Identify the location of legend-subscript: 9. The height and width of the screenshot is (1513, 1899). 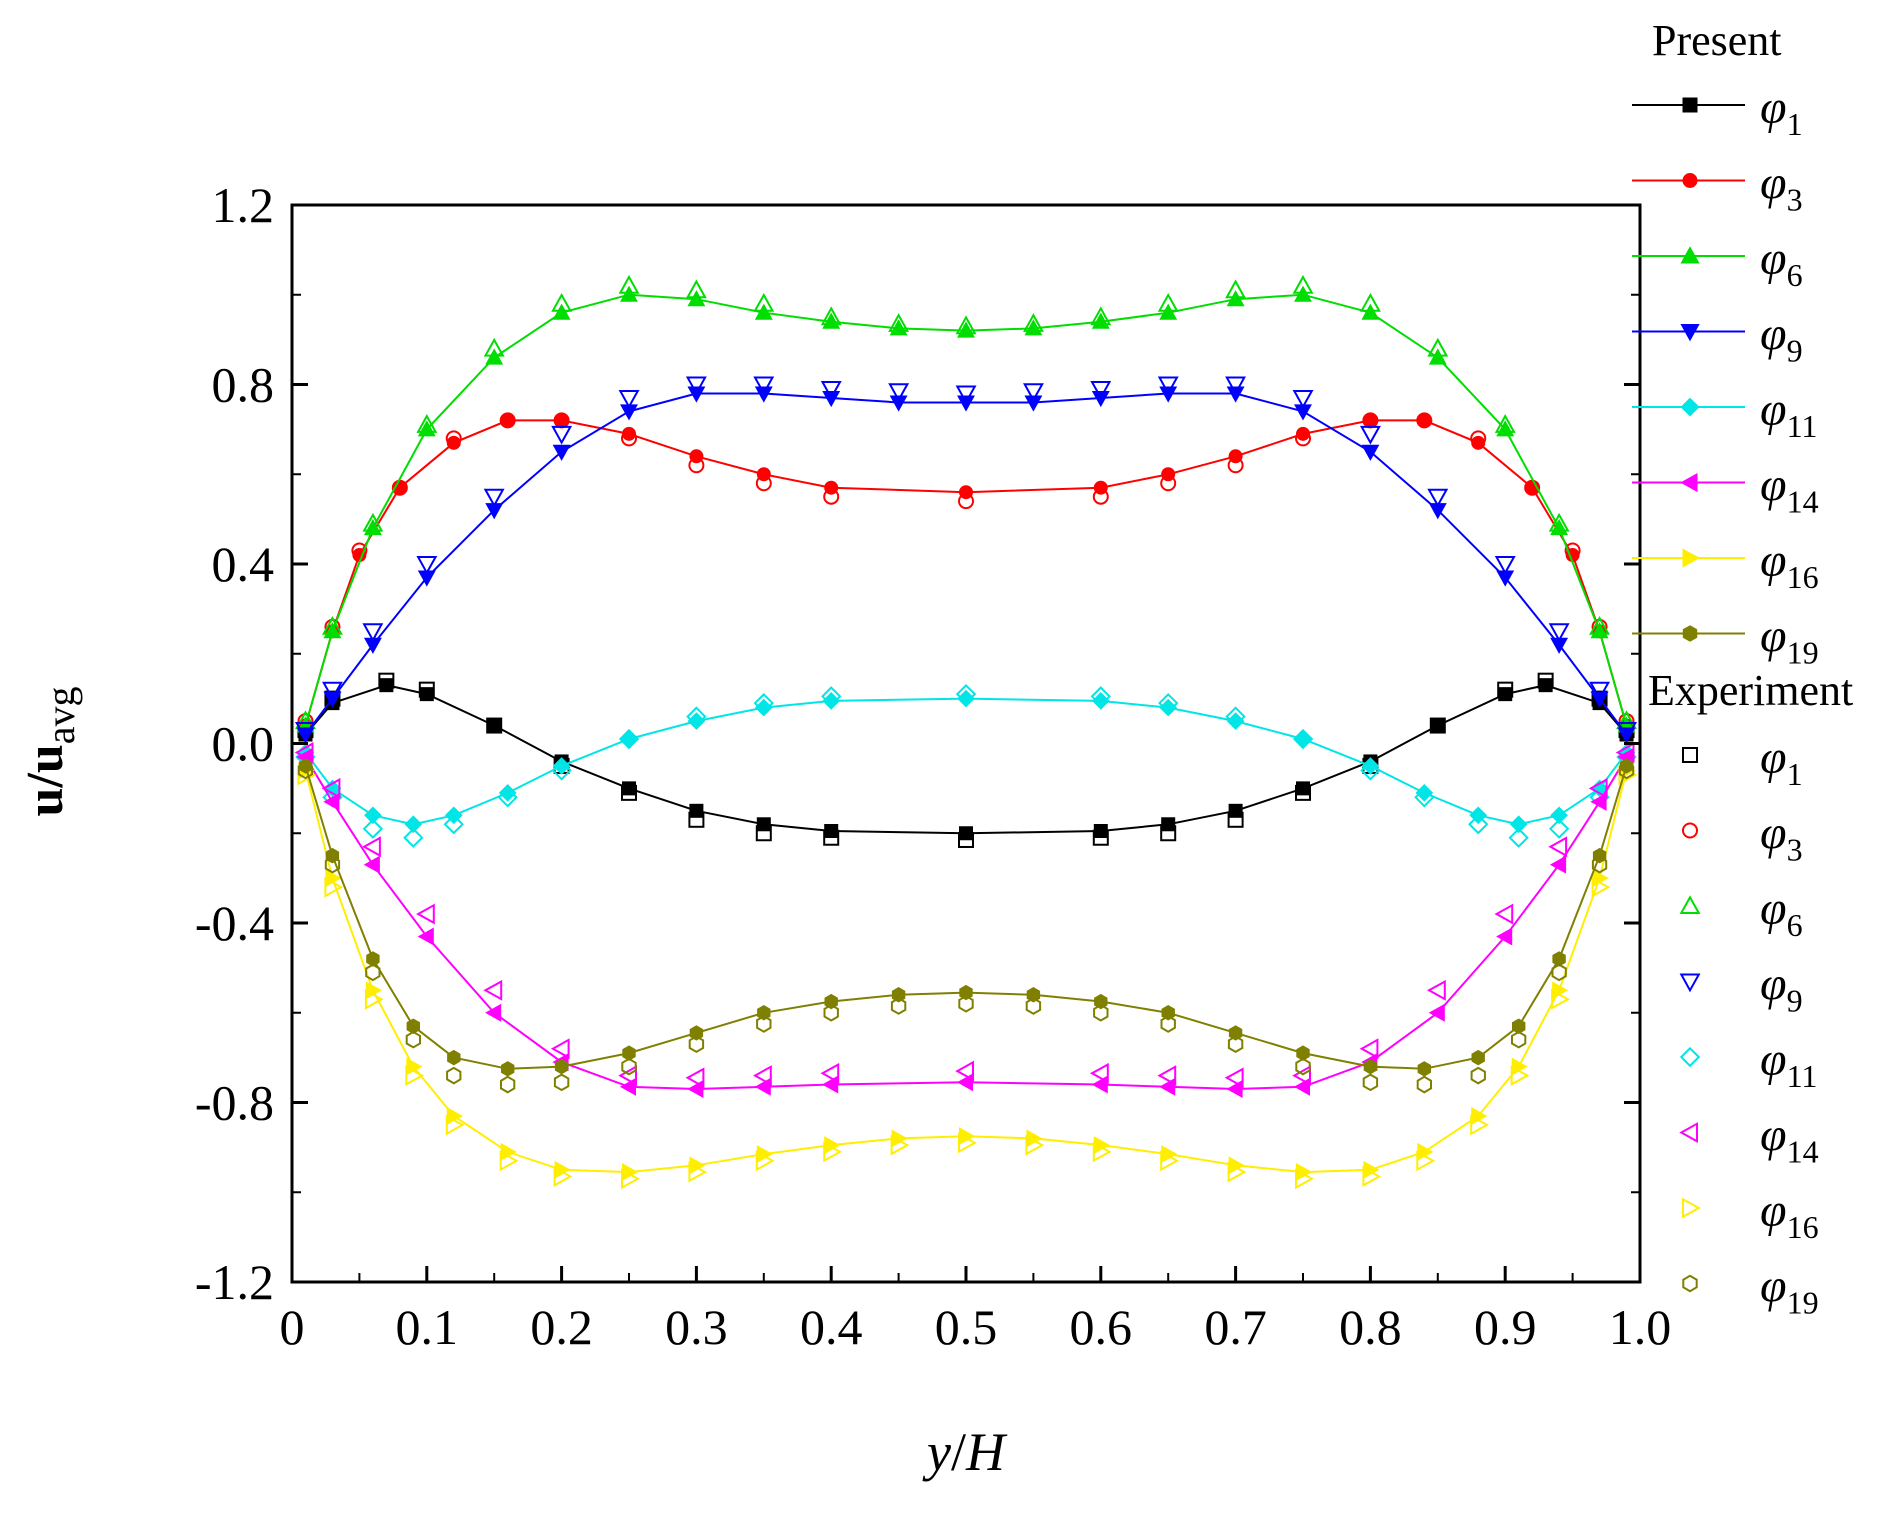
(1795, 351).